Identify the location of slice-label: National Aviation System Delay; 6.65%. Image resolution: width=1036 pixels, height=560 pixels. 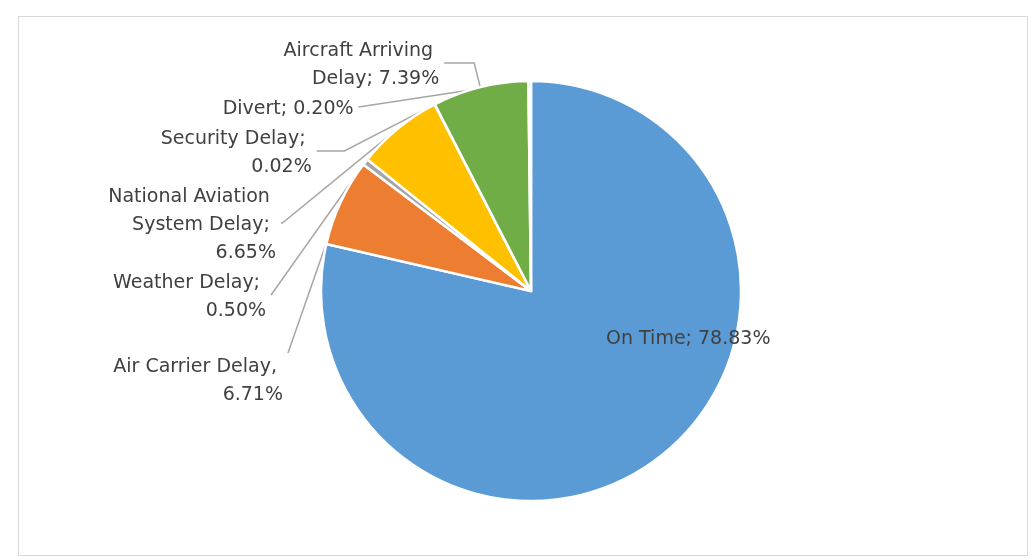
(192, 222).